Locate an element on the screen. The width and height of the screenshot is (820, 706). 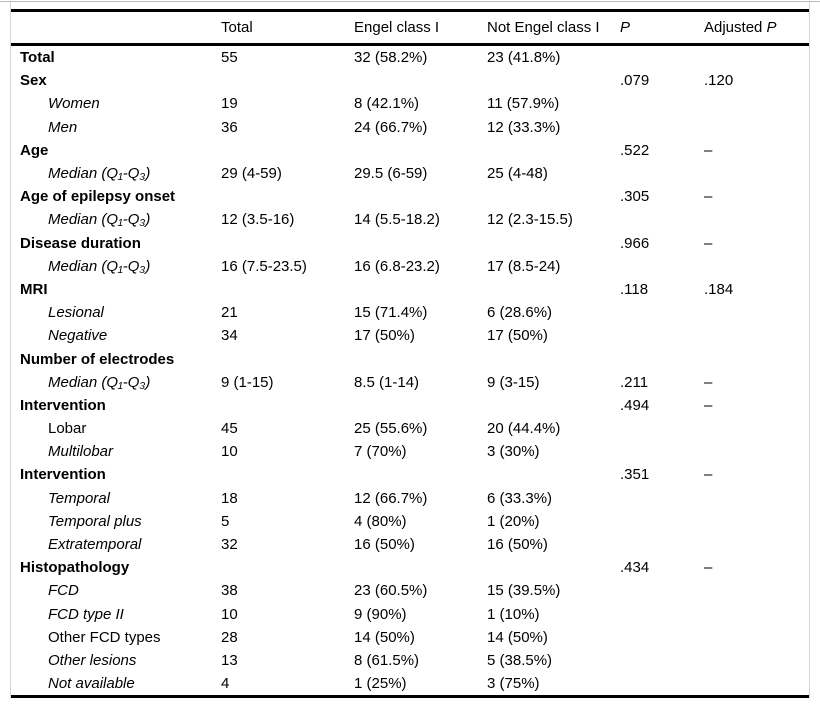
row-label: Temporal plus is located at coordinates (95, 521).